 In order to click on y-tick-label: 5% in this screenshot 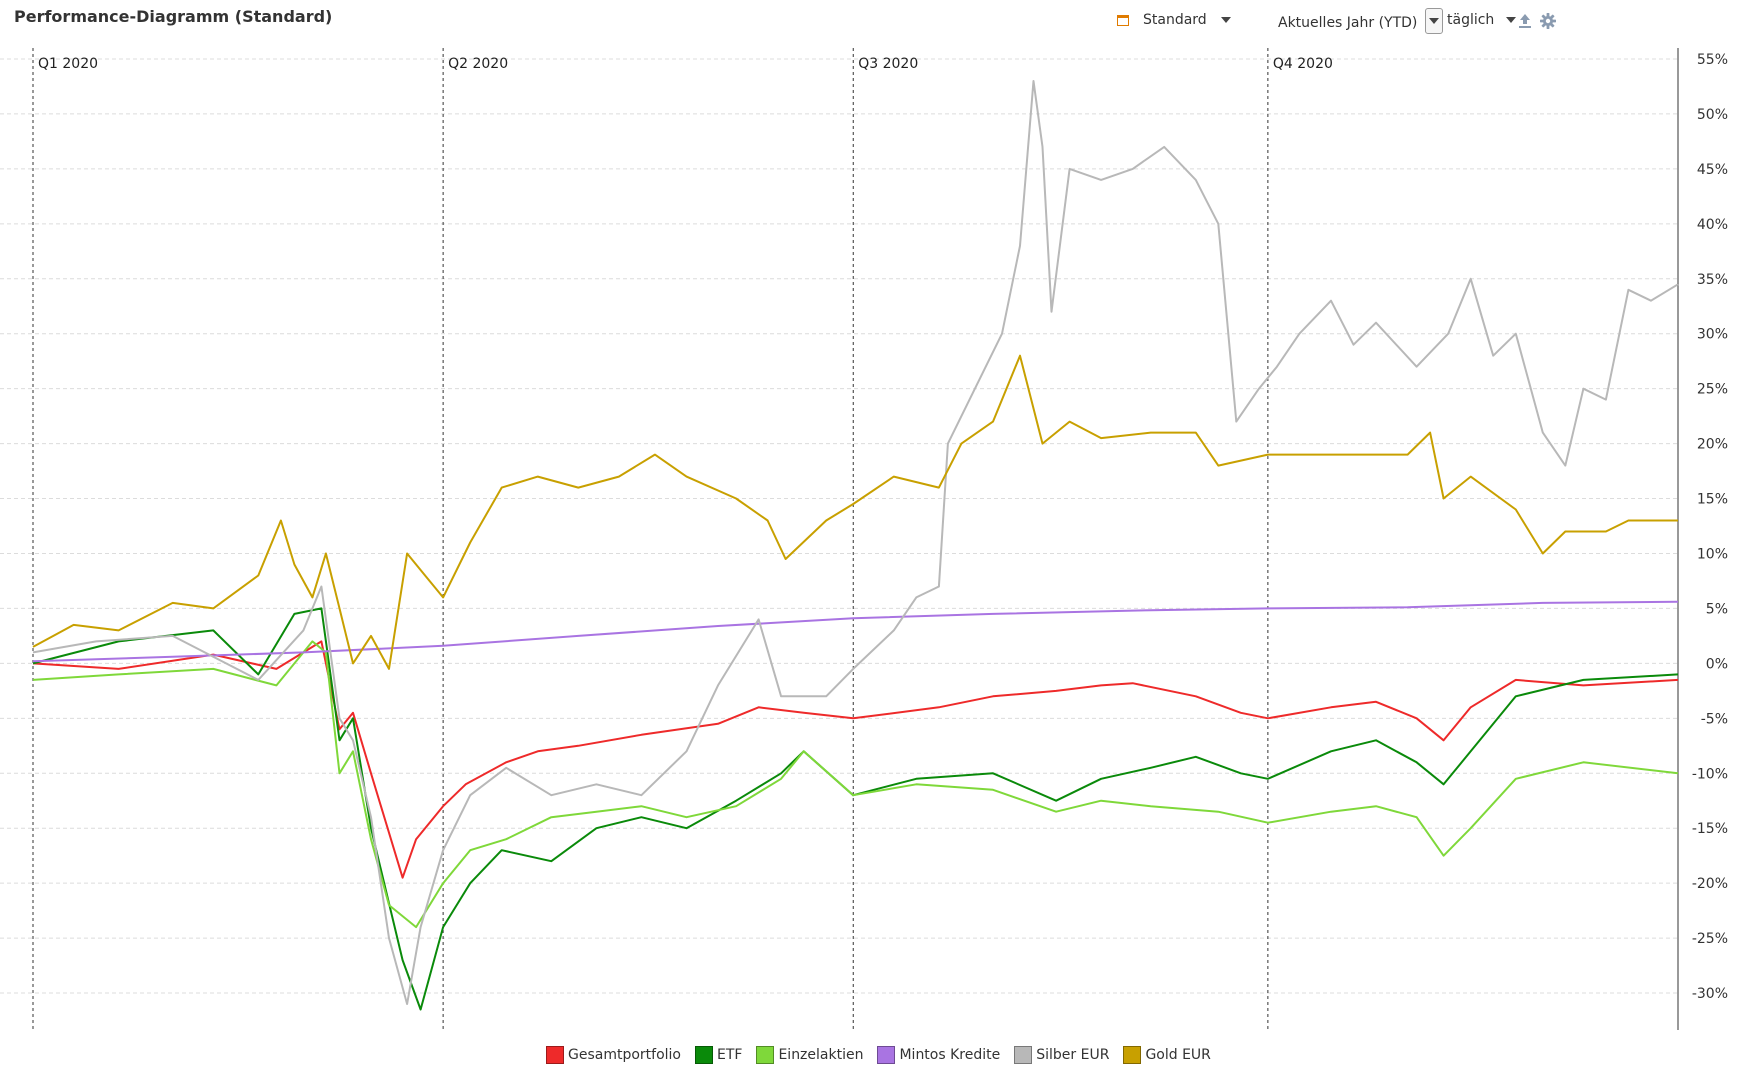, I will do `click(1717, 609)`.